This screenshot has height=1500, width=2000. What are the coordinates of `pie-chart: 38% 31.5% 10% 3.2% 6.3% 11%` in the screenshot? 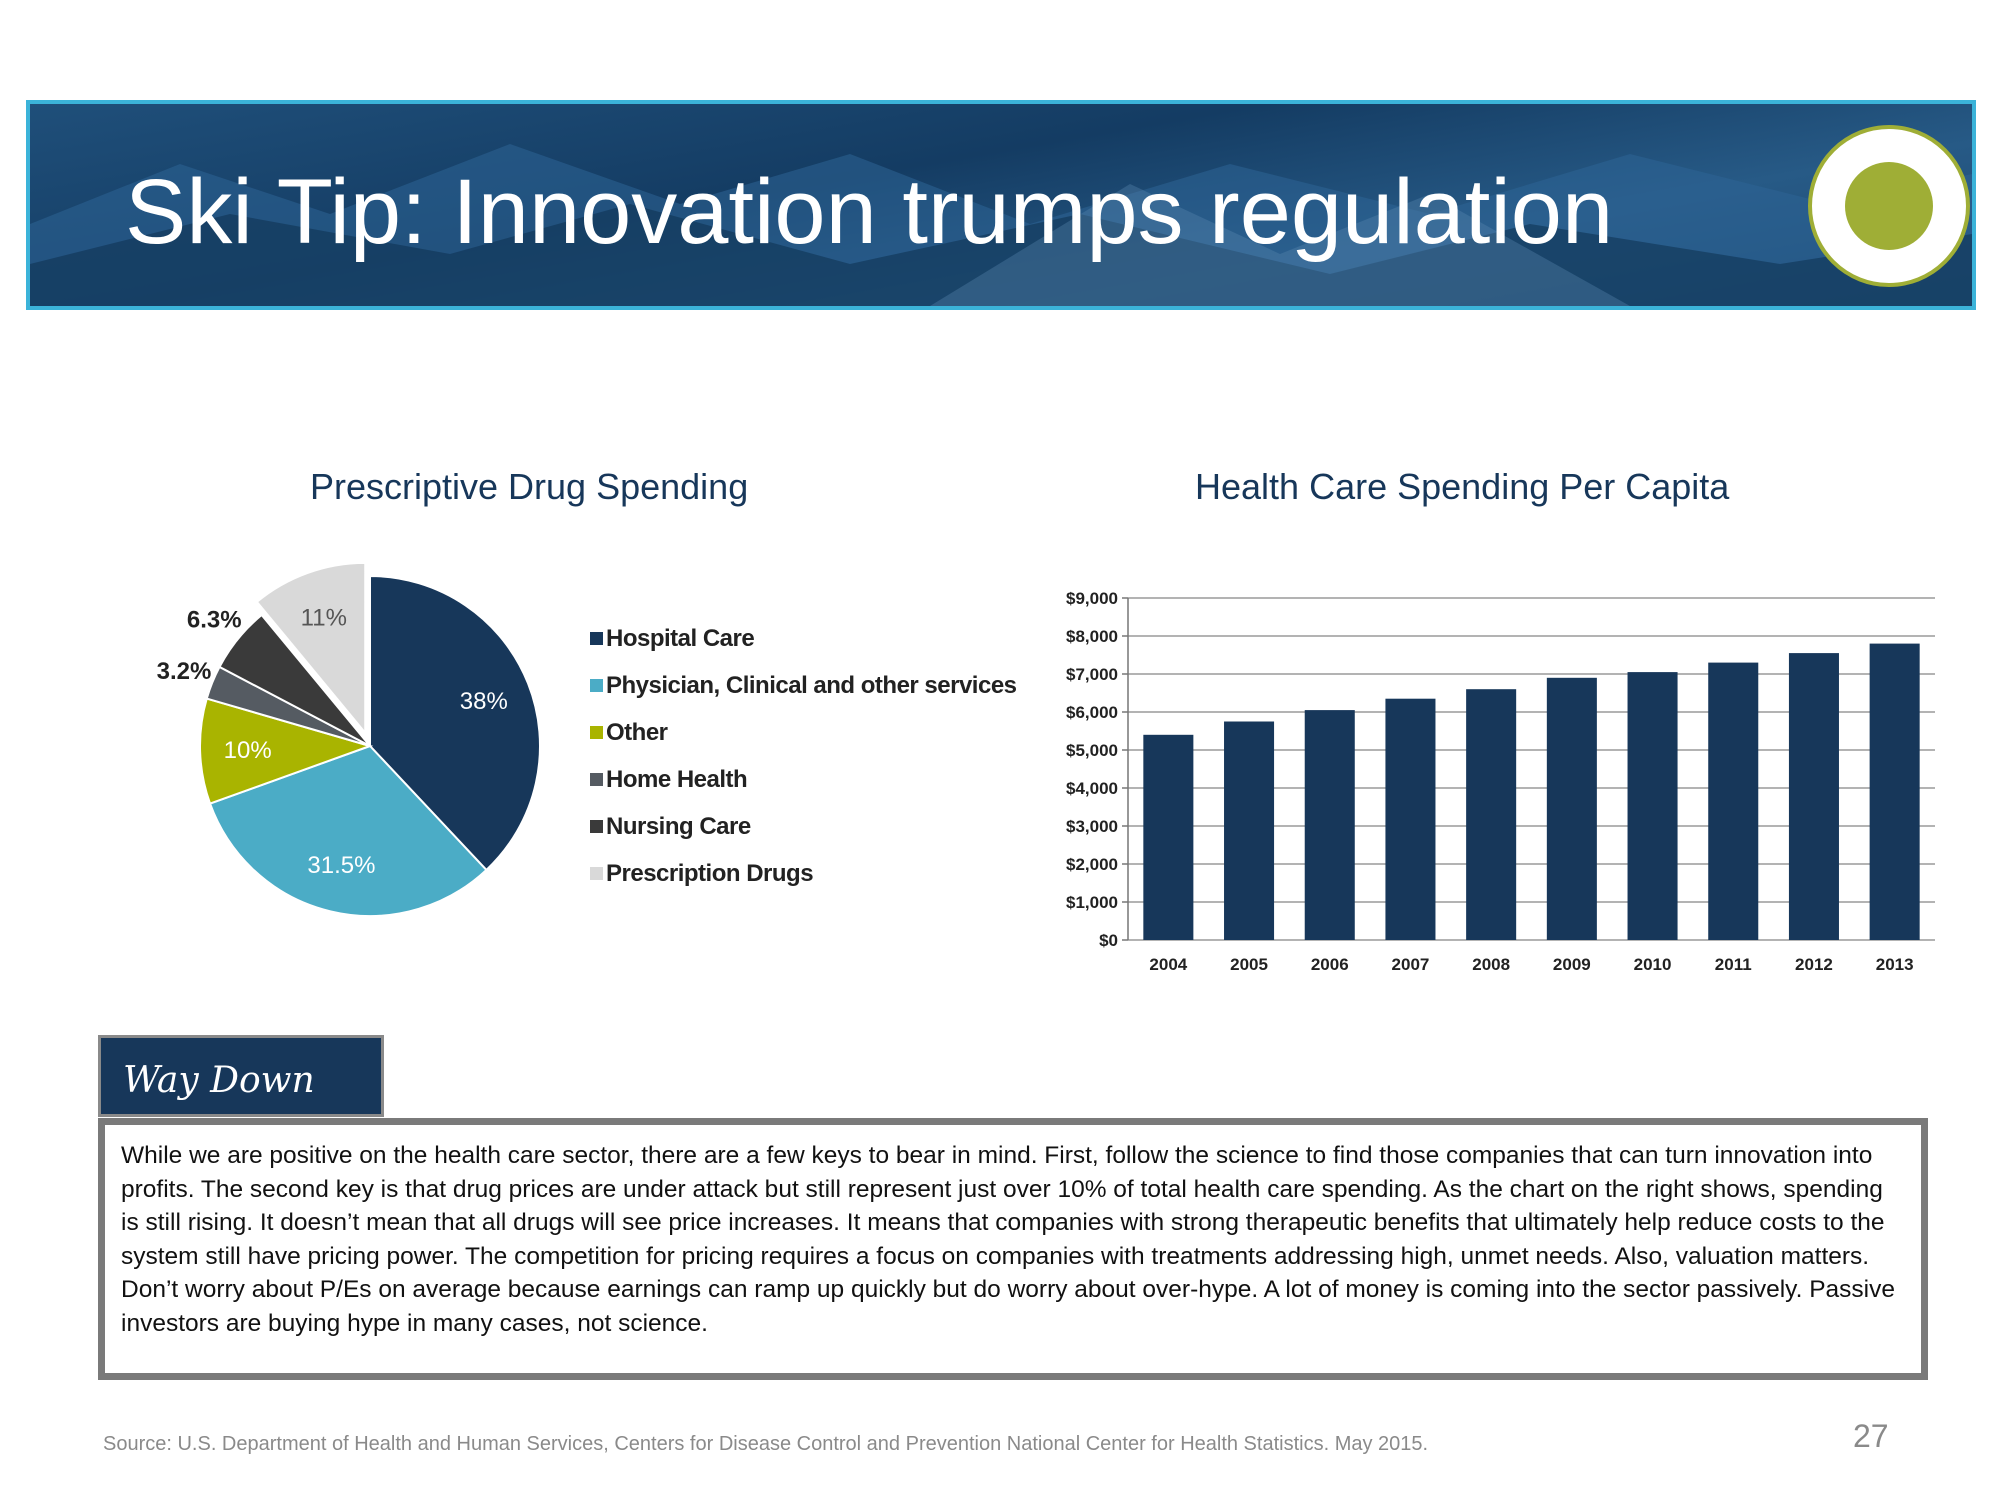 It's located at (349, 739).